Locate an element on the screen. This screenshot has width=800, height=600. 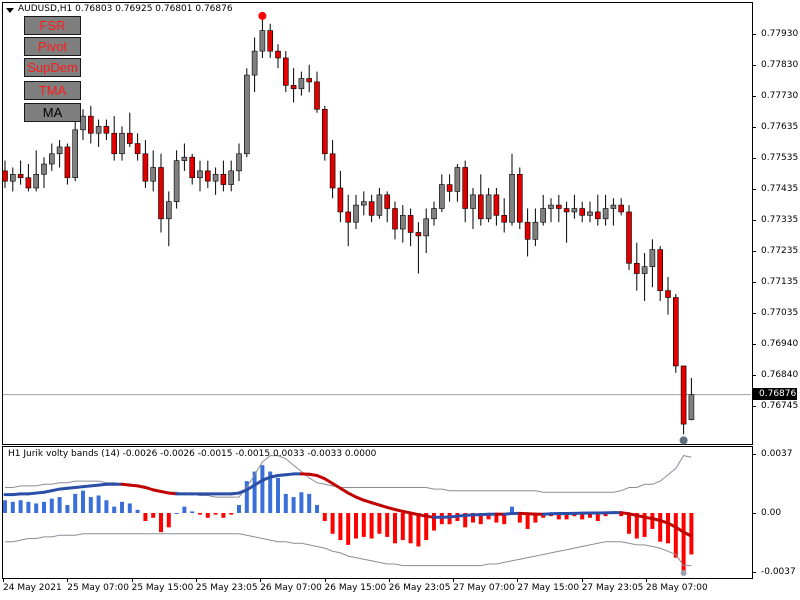
pivot-button: Pivot is located at coordinates (52, 46).